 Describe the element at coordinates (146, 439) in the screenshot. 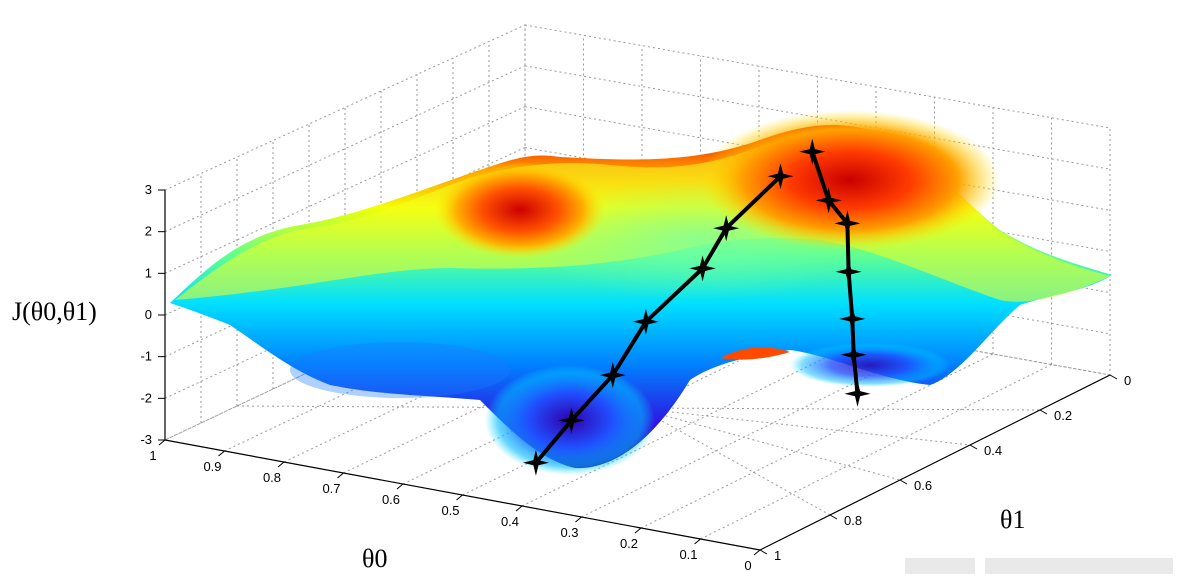

I see `z-tick-label: -3` at that location.